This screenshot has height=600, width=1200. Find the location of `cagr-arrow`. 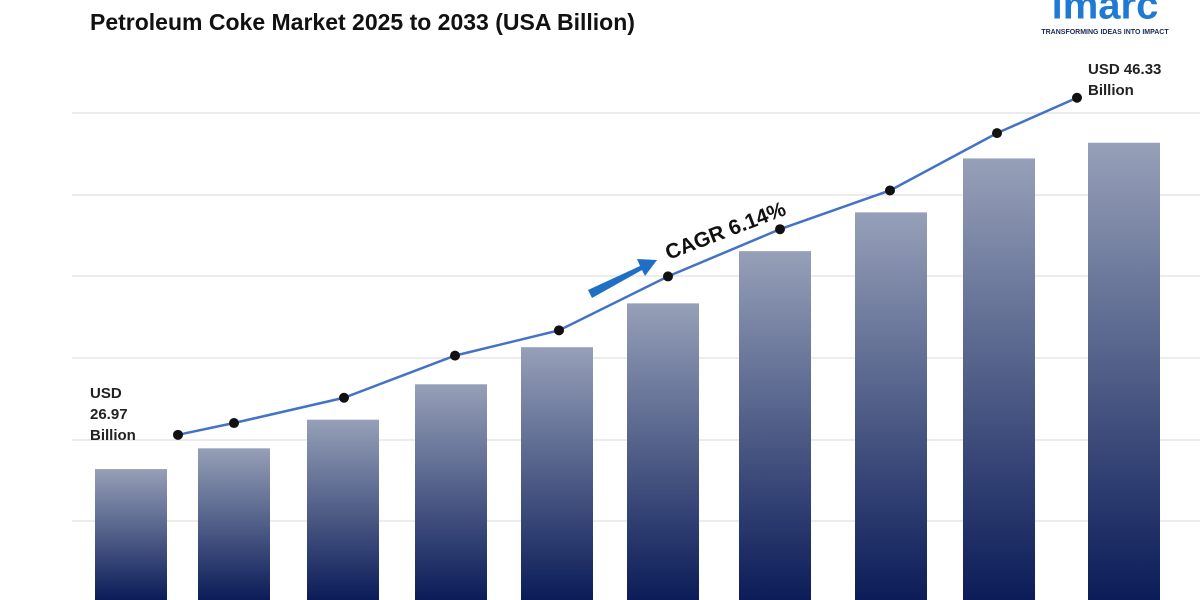

cagr-arrow is located at coordinates (622, 278).